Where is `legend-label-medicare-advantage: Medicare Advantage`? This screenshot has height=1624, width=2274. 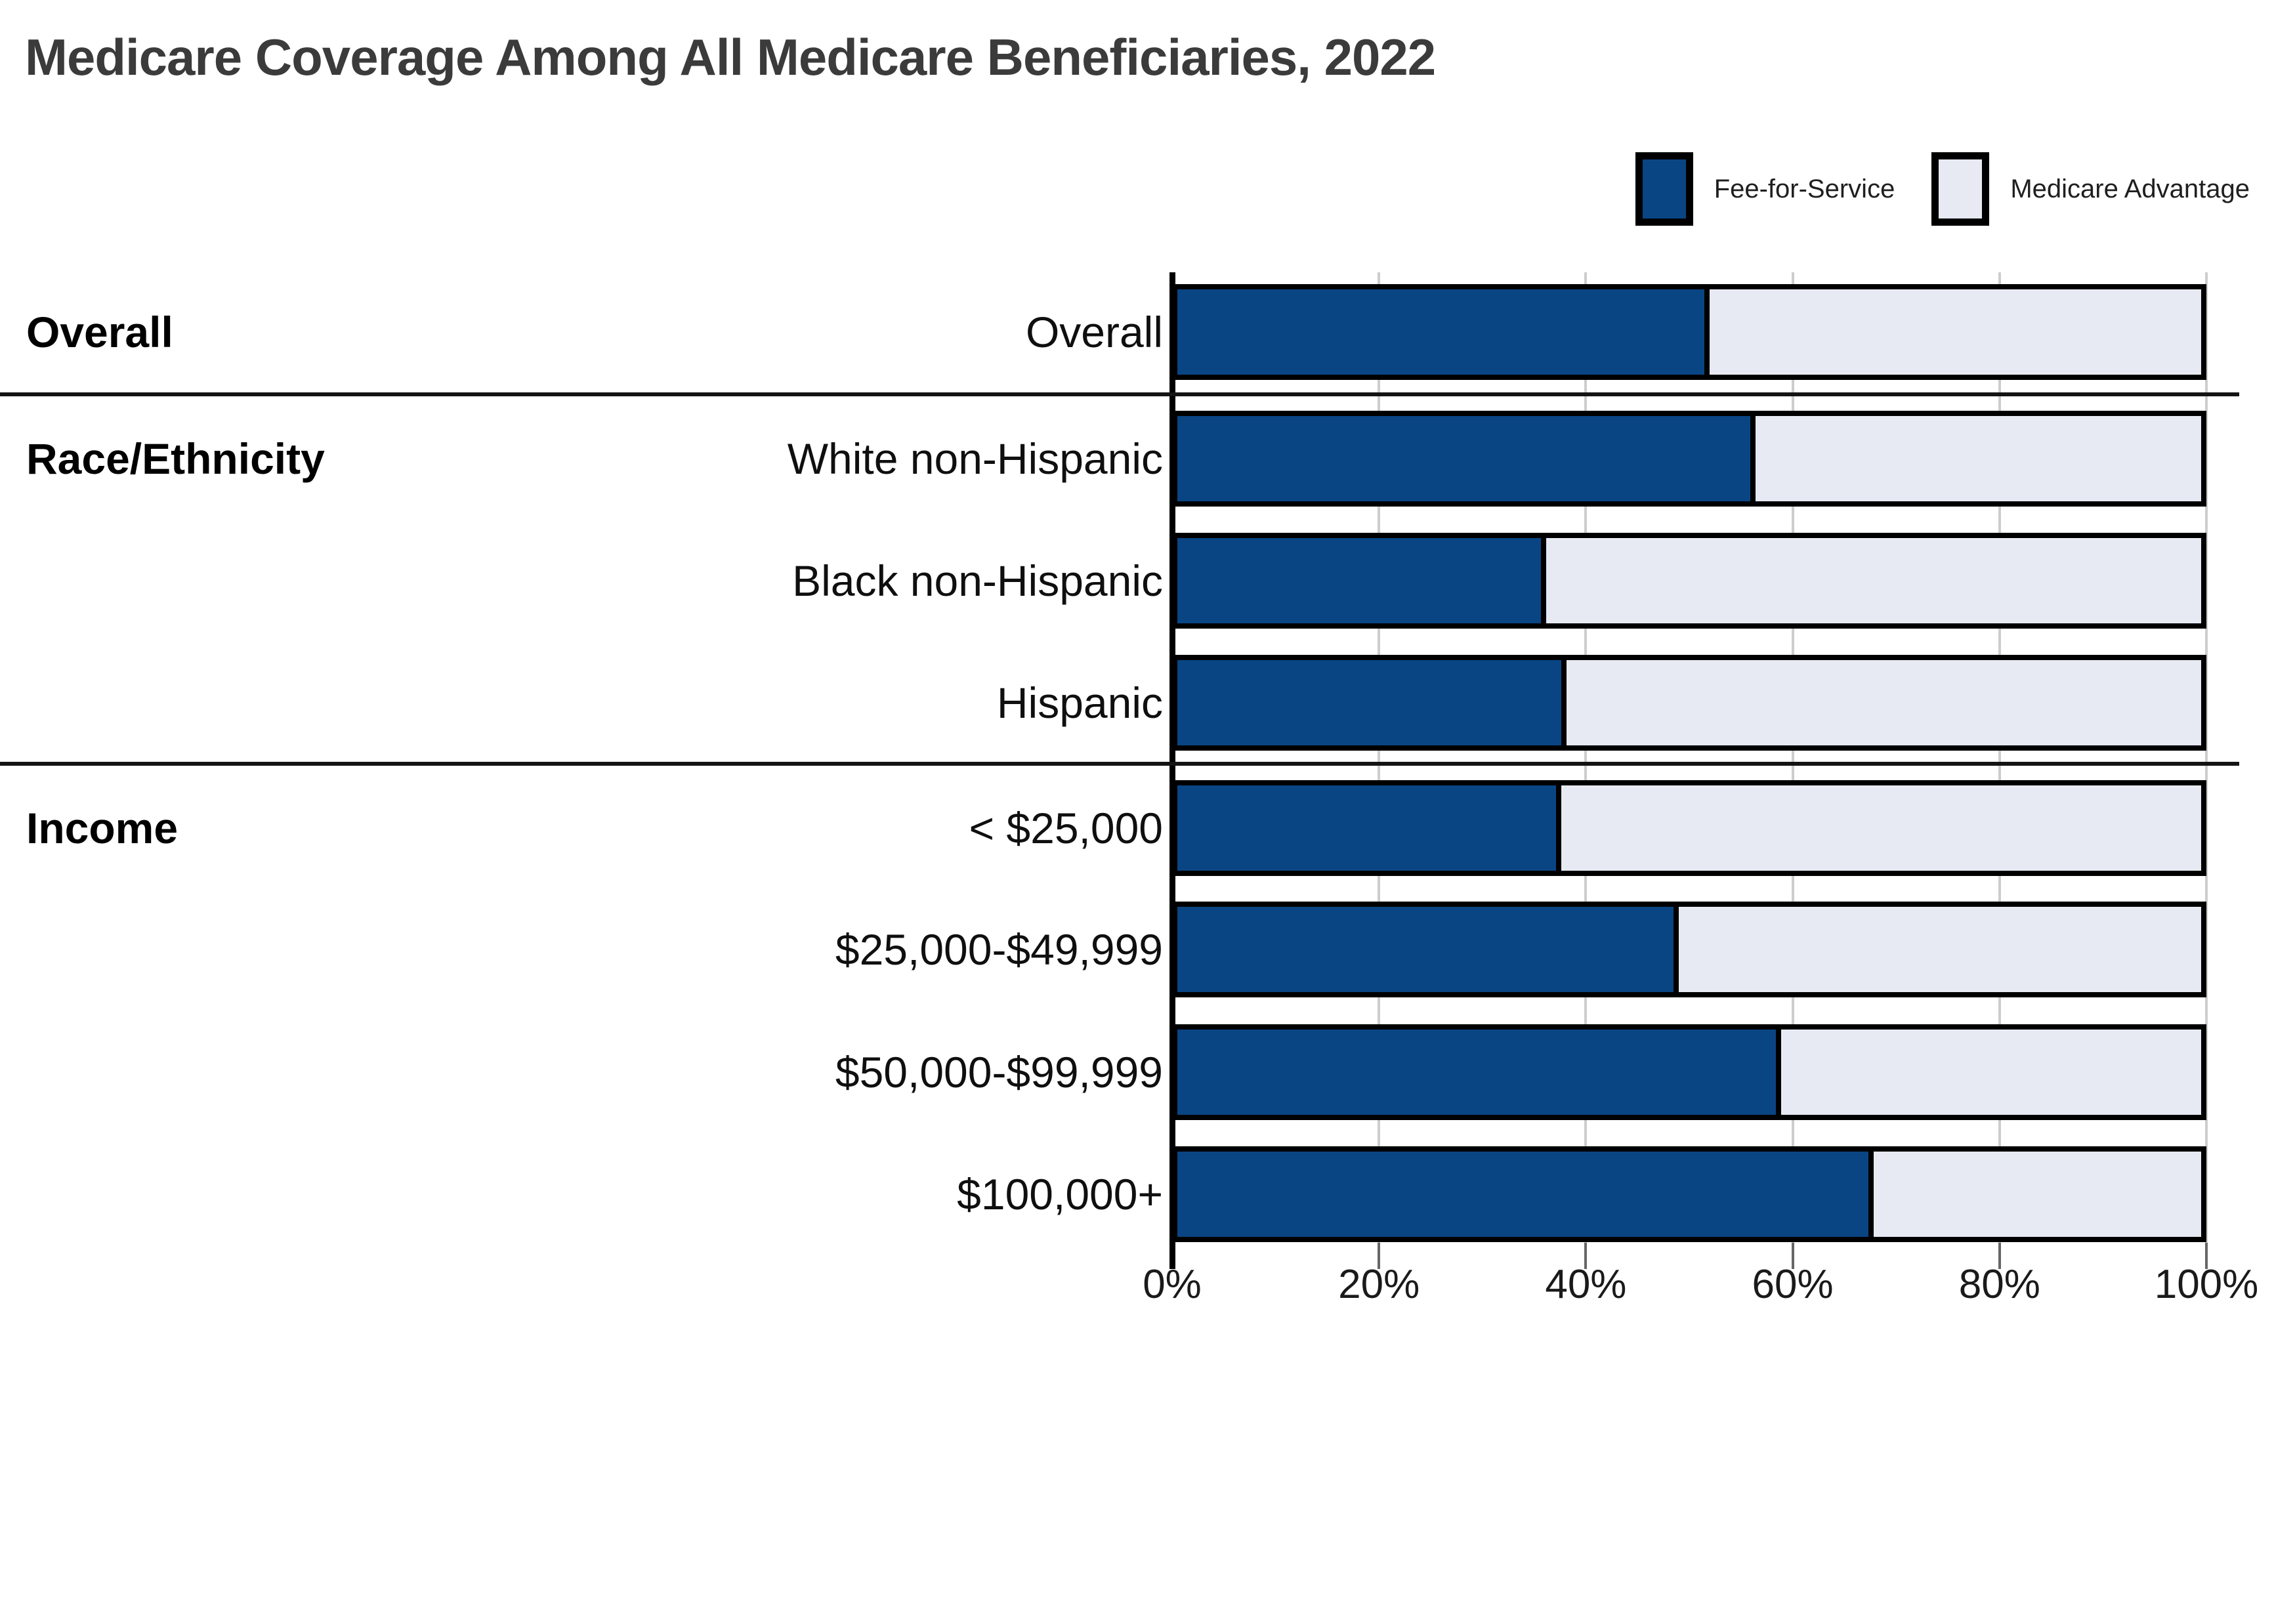 legend-label-medicare-advantage: Medicare Advantage is located at coordinates (2130, 188).